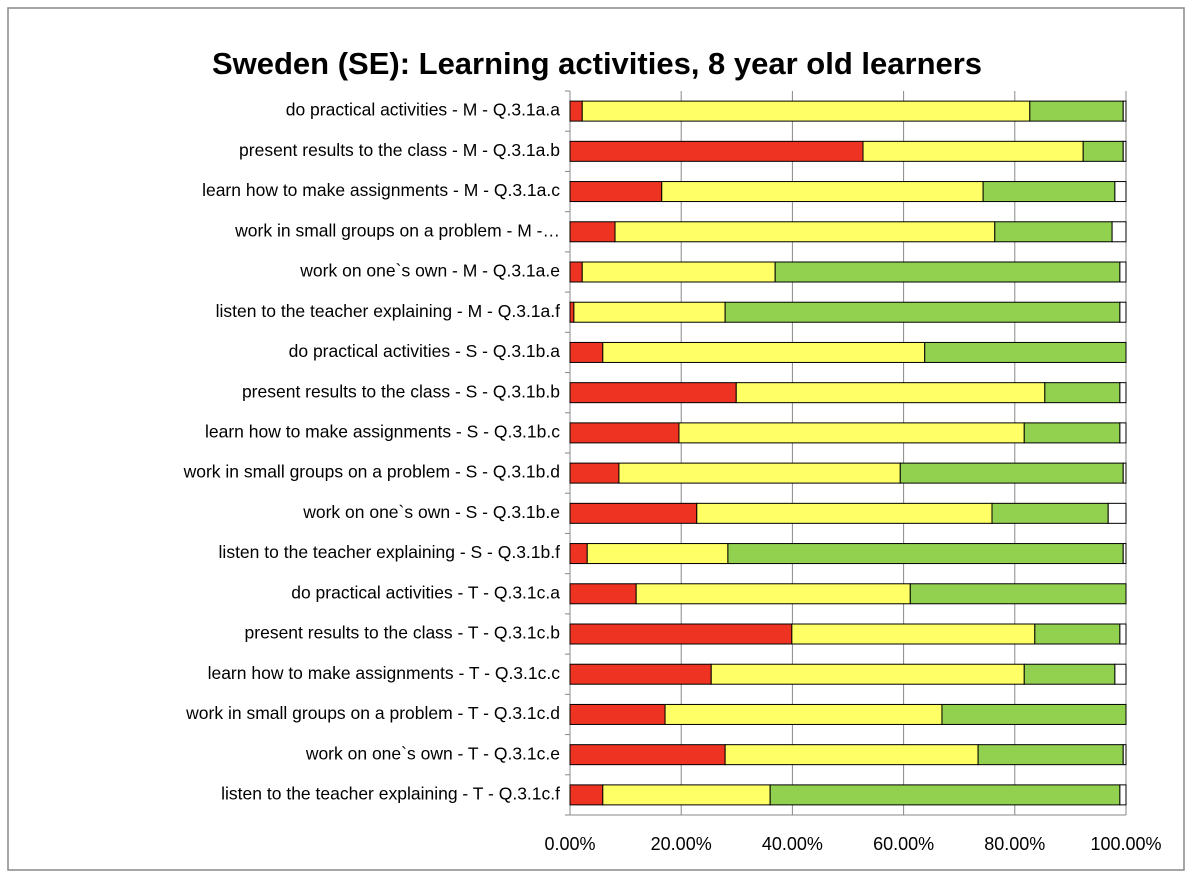 The image size is (1191, 875). Describe the element at coordinates (792, 844) in the screenshot. I see `x-tick-label: 40.00%` at that location.